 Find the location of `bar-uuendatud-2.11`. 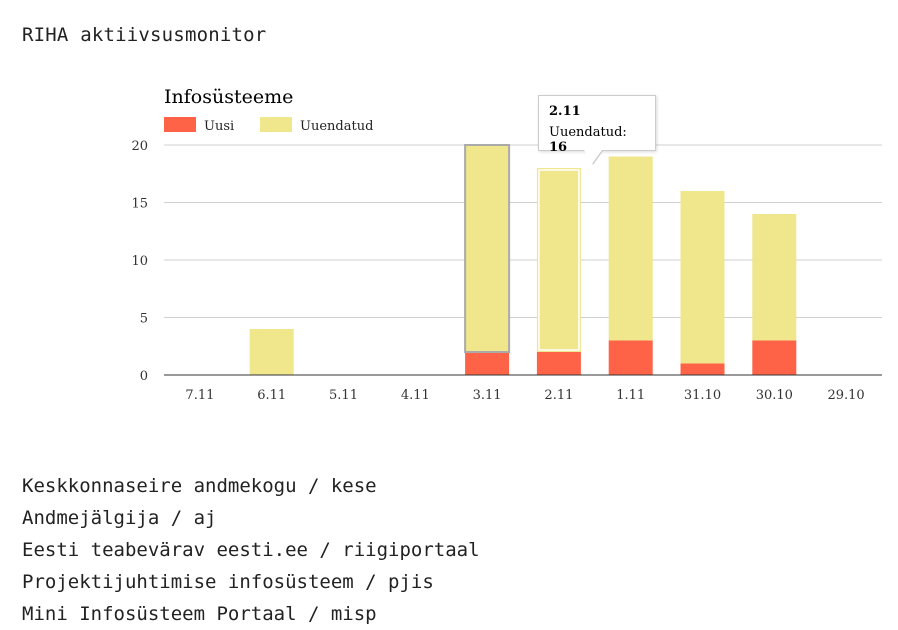

bar-uuendatud-2.11 is located at coordinates (558, 260).